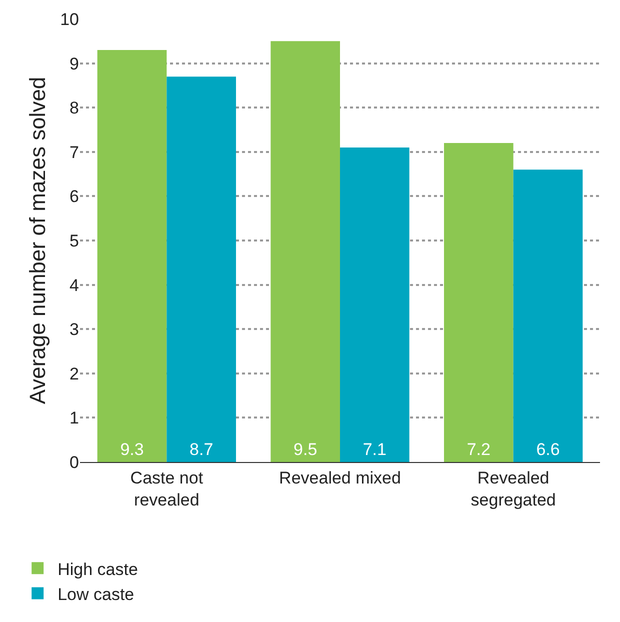 The width and height of the screenshot is (620, 622). Describe the element at coordinates (74, 108) in the screenshot. I see `y-tick-label: 8` at that location.